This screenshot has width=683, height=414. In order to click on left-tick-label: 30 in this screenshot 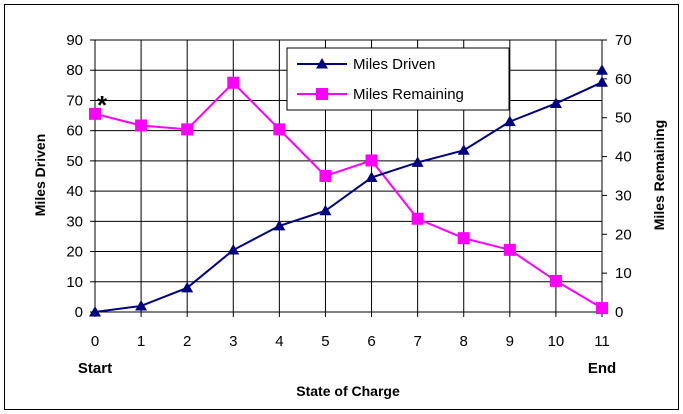, I will do `click(74, 221)`.